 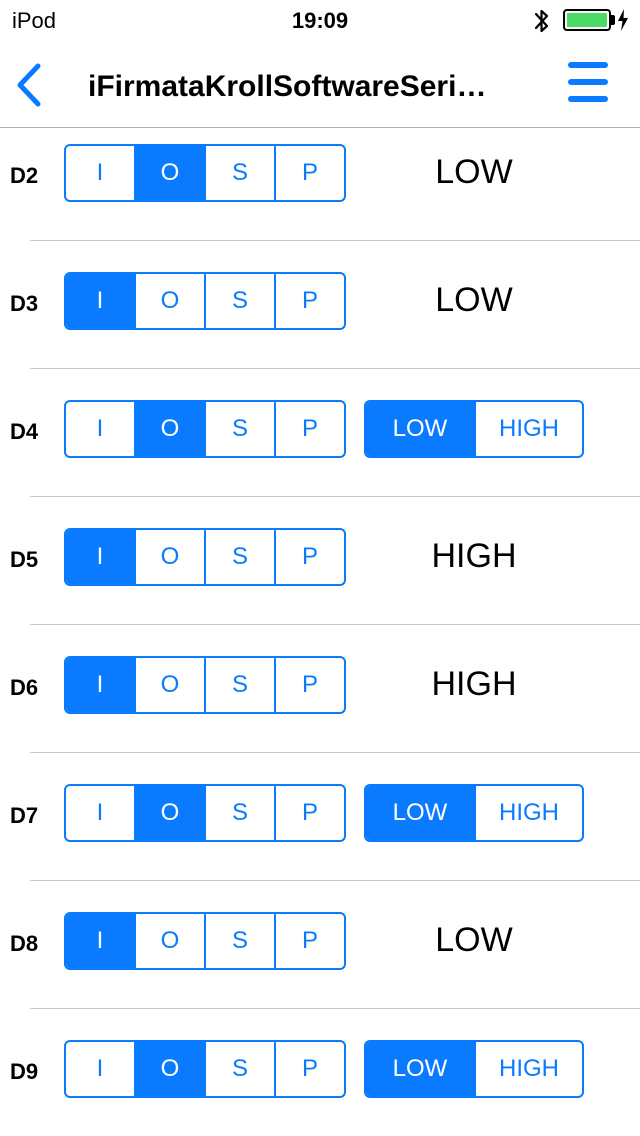 What do you see at coordinates (24, 431) in the screenshot?
I see `pin-label: D4` at bounding box center [24, 431].